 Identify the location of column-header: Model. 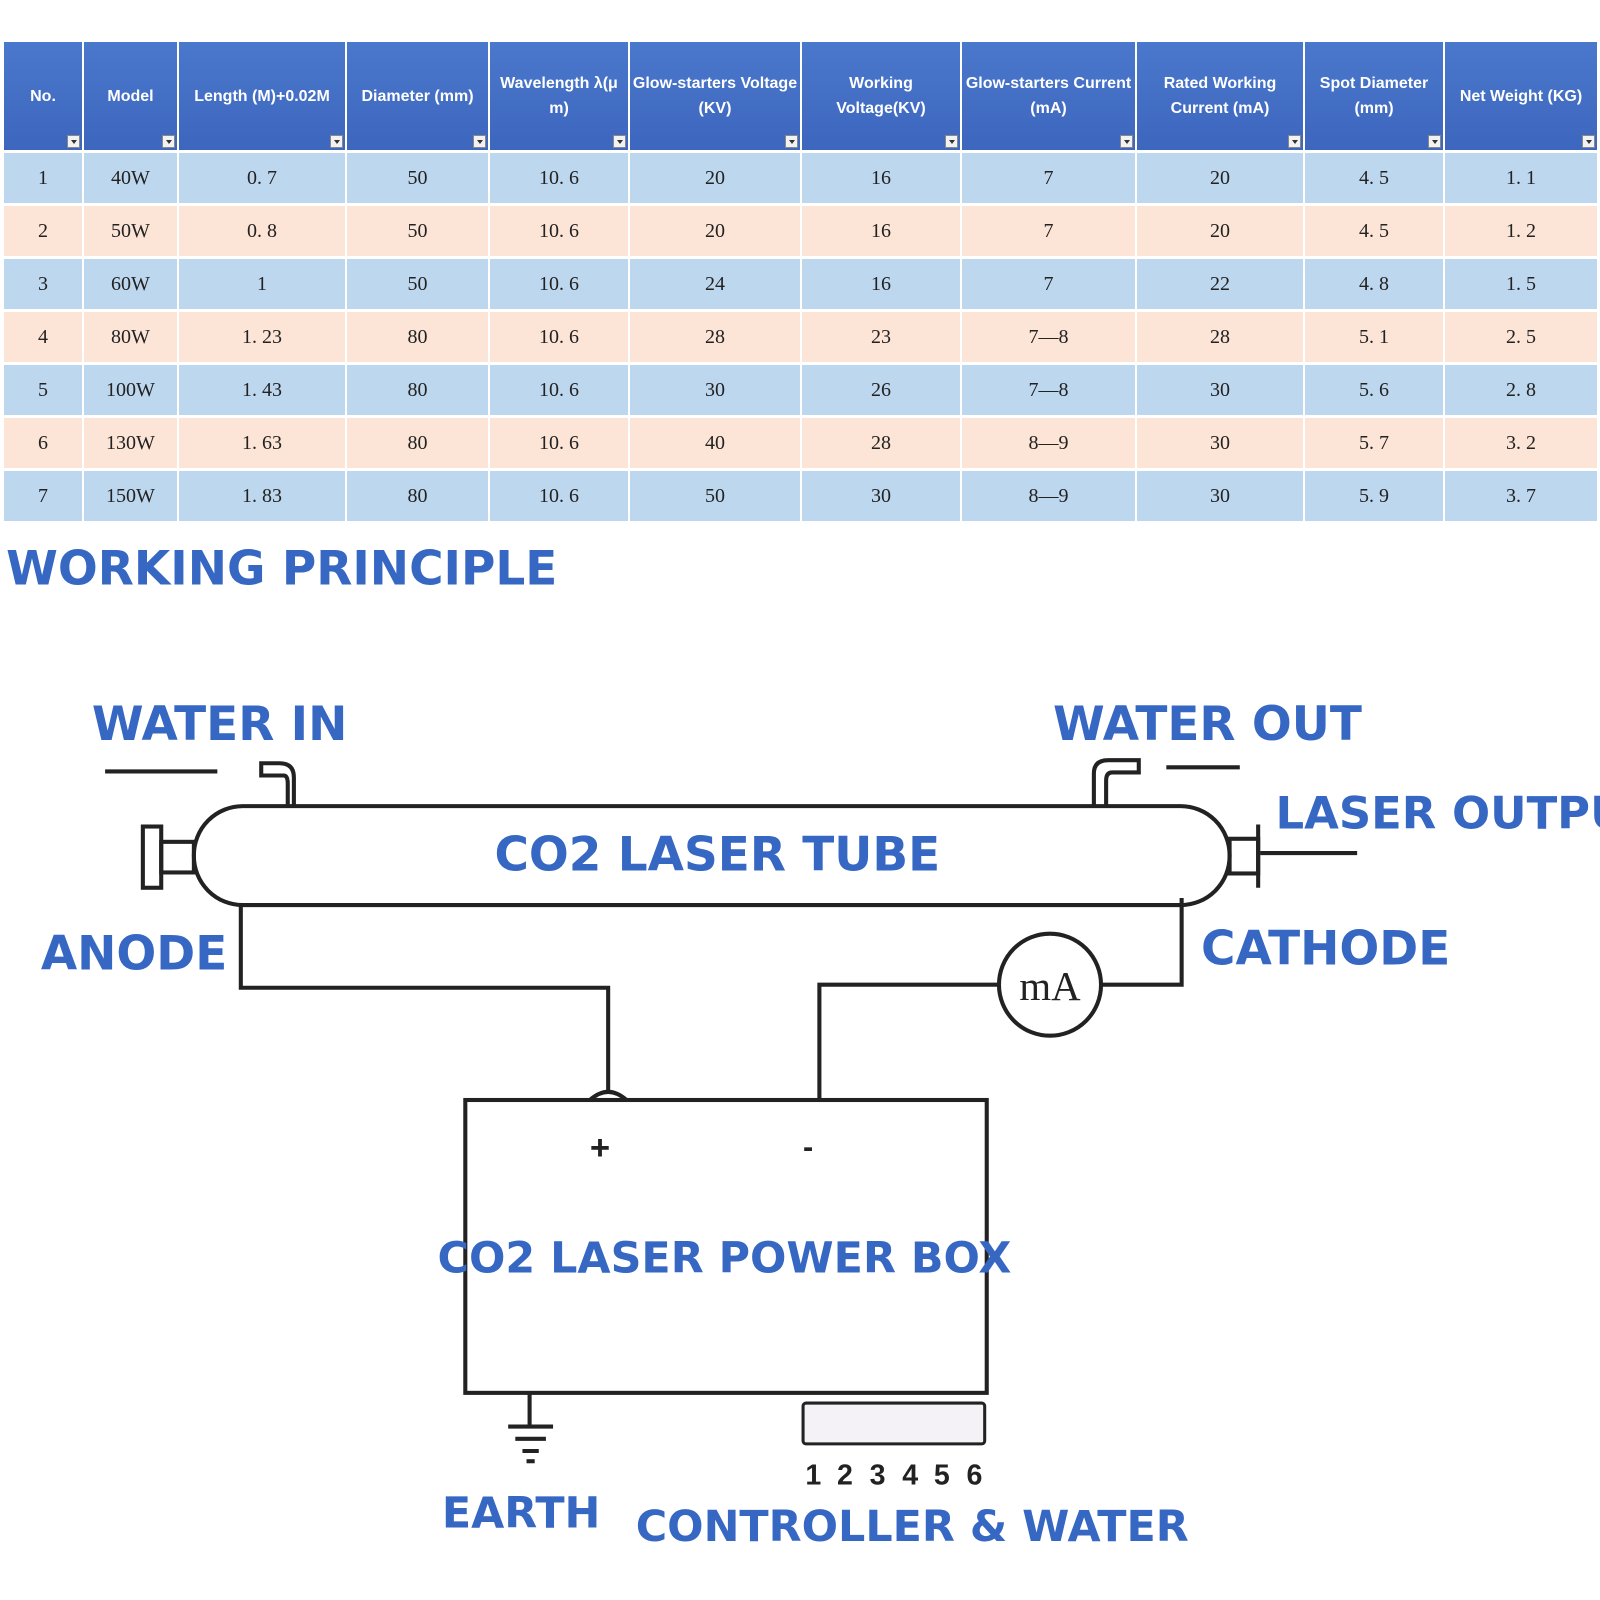
(131, 97).